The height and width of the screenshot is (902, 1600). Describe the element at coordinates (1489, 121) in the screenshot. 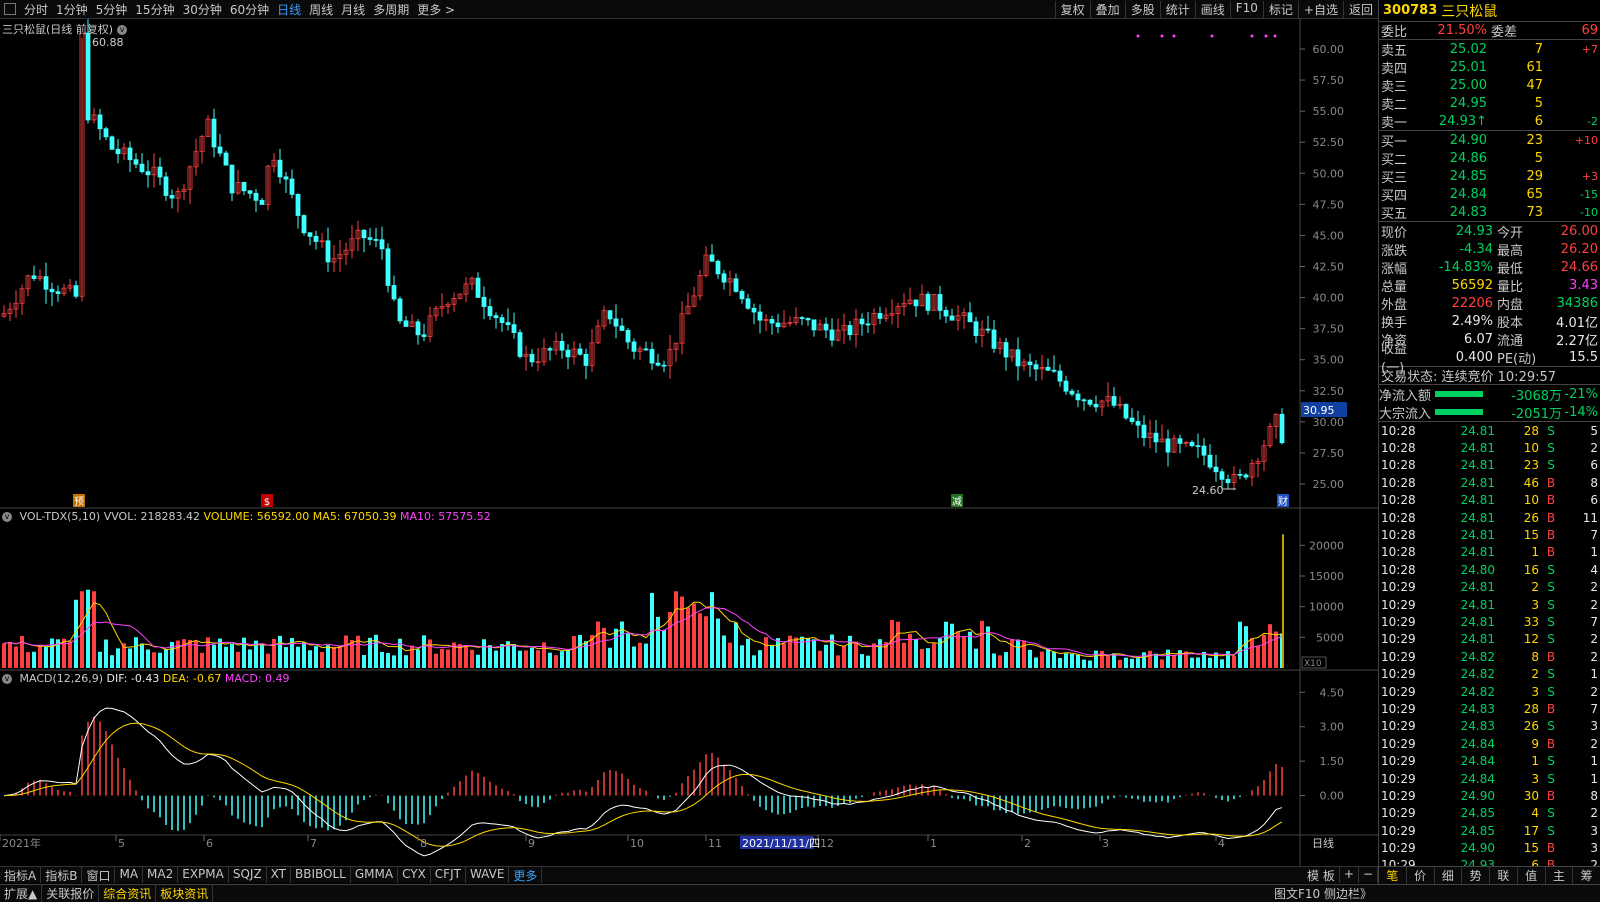

I see `book-row: 卖一 24.93↑ 6 -2` at that location.